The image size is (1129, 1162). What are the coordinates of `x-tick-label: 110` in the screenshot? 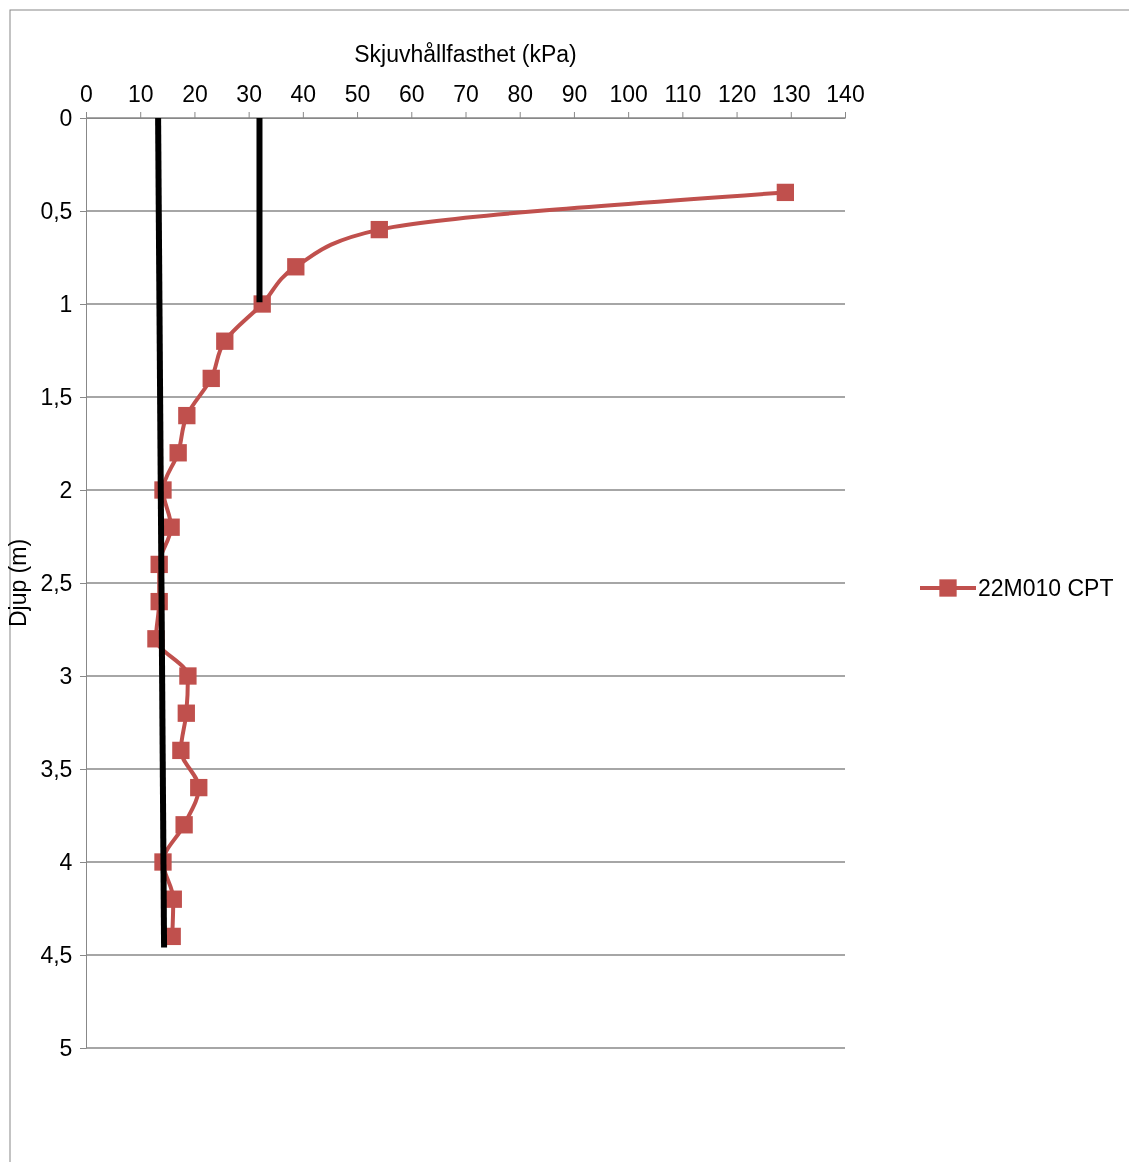 It's located at (683, 94).